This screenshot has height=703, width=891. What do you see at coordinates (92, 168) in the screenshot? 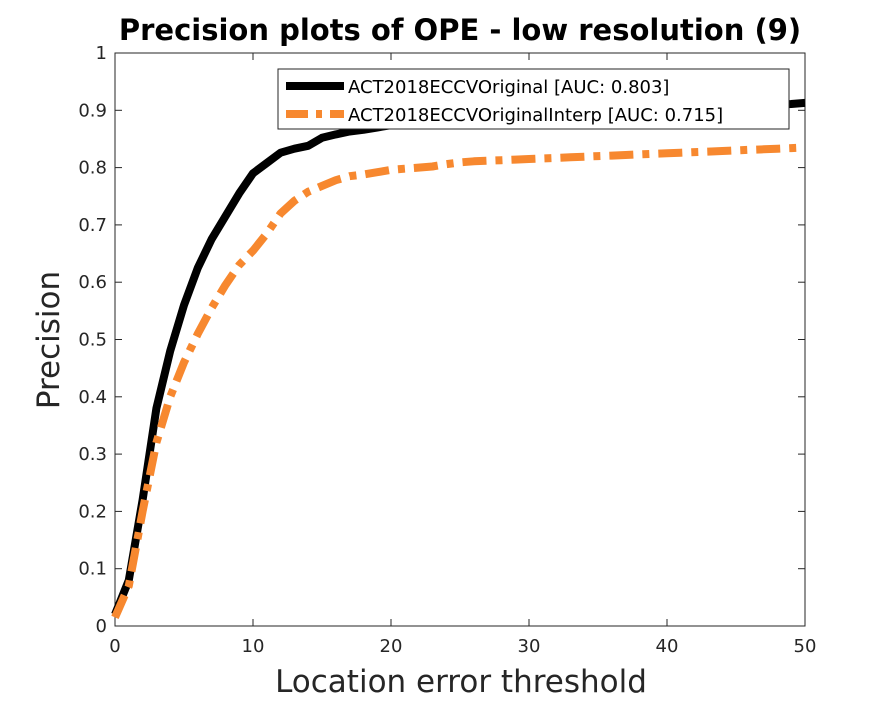
I see `y-tick-label: 0.8` at bounding box center [92, 168].